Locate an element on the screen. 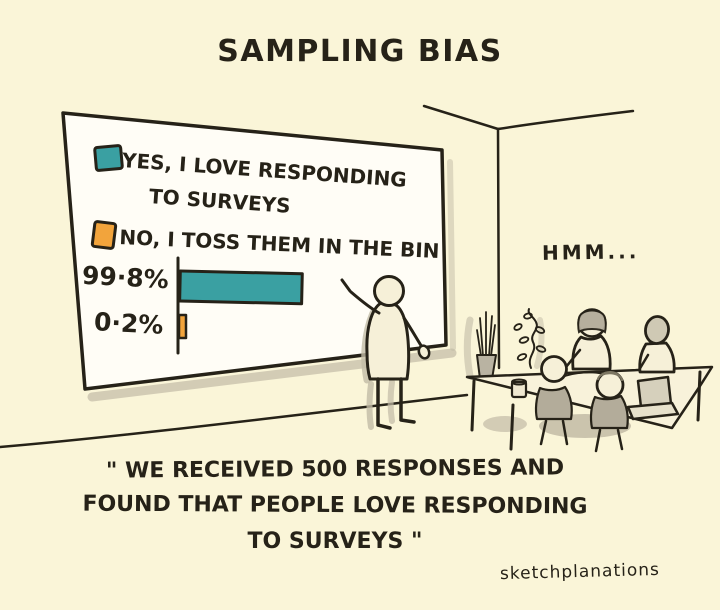 Image resolution: width=720 pixels, height=610 pixels. caption-line-2: FOUND THAT PEOPLE LOVE RESPONDING is located at coordinates (335, 505).